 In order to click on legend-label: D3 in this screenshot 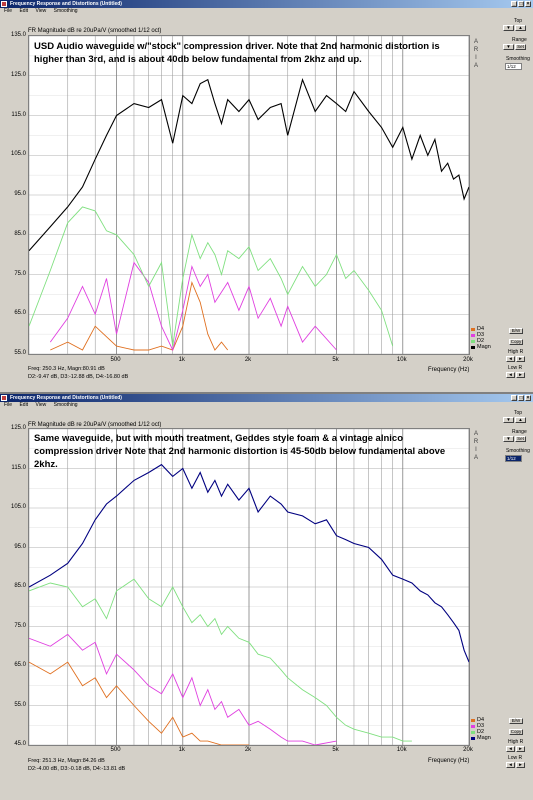, I will do `click(481, 726)`.